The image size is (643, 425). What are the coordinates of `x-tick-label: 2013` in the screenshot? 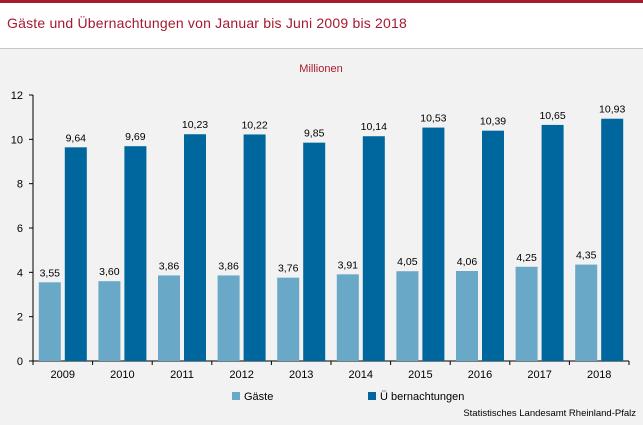 It's located at (301, 375).